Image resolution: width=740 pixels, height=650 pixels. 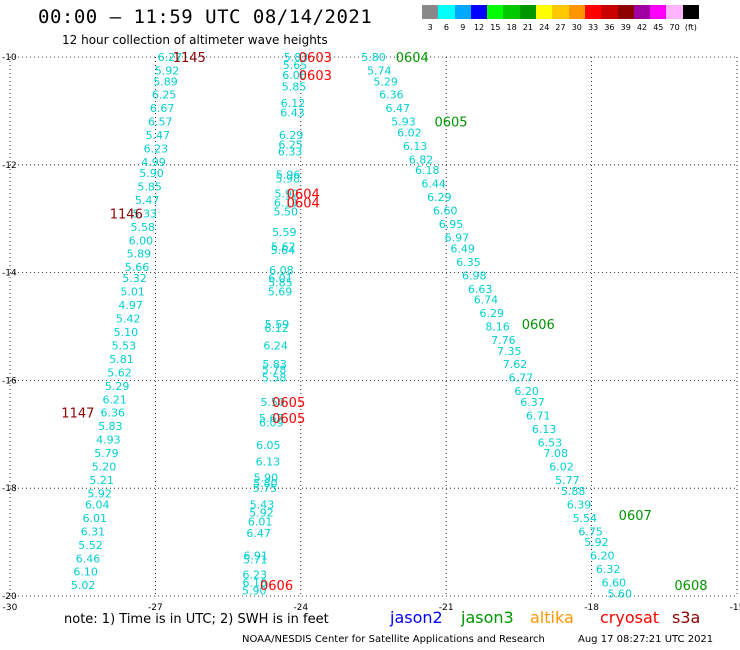 I want to click on wave-height-value: 6.04, so click(x=97, y=504).